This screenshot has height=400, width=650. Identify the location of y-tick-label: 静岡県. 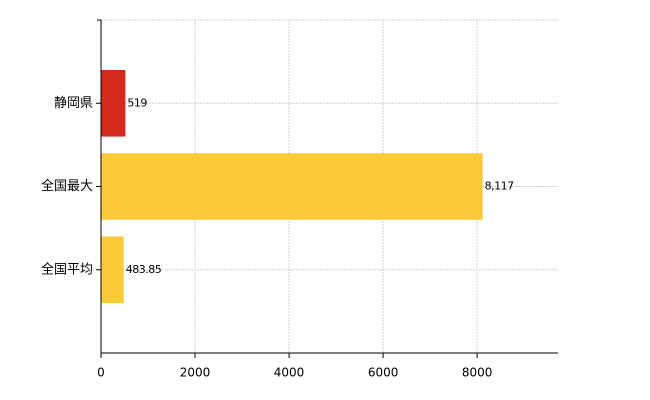
(73, 103).